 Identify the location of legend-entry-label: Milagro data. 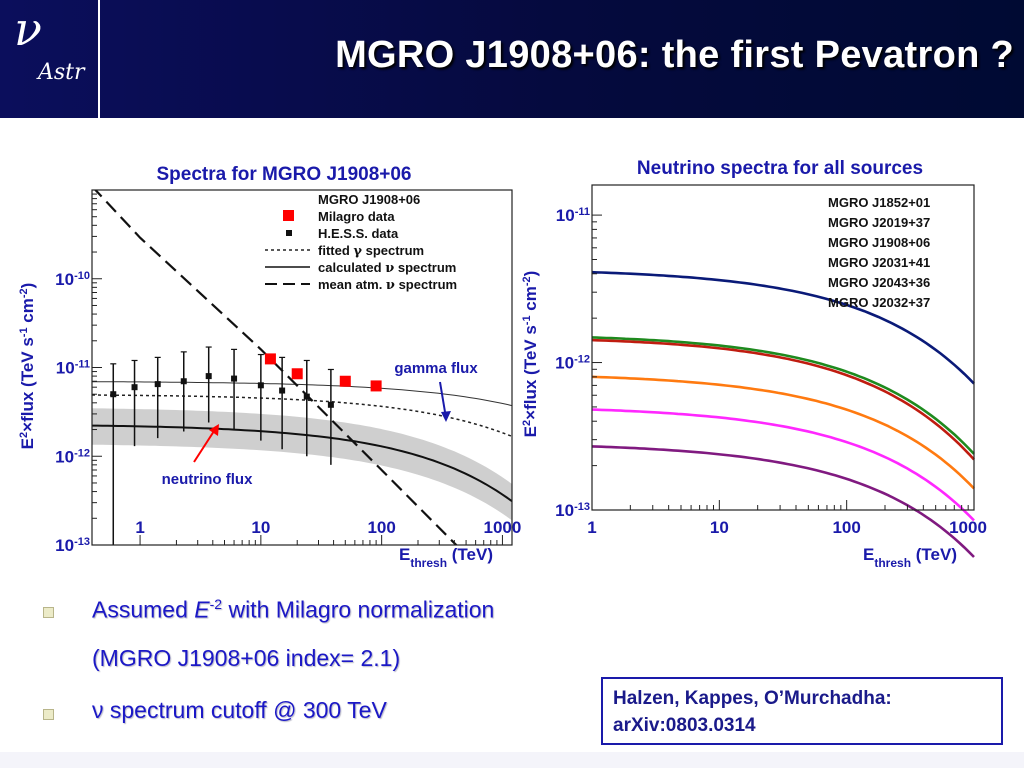
(356, 216).